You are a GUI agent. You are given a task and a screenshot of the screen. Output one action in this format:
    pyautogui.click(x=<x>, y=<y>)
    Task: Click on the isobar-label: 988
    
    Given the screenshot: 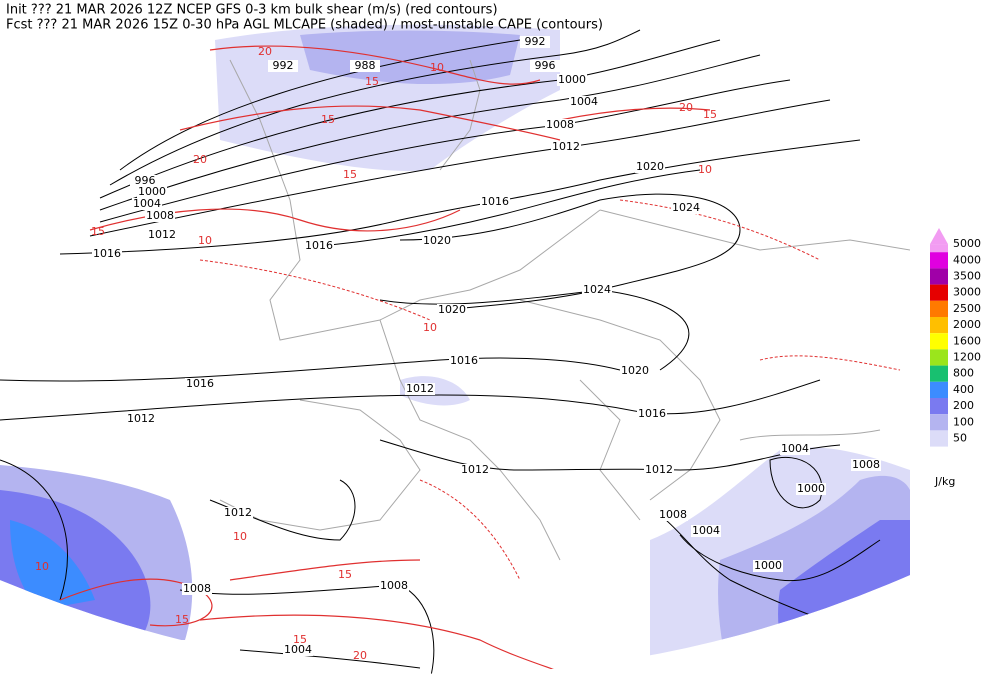 What is the action you would take?
    pyautogui.click(x=365, y=65)
    